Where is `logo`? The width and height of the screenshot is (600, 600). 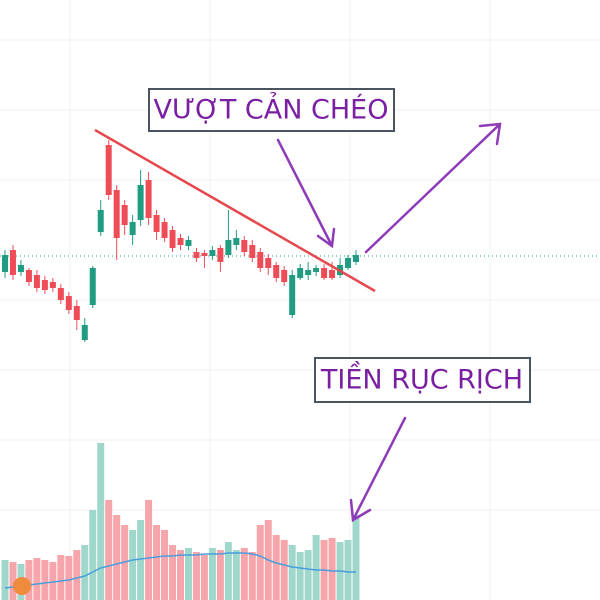 logo is located at coordinates (22, 586).